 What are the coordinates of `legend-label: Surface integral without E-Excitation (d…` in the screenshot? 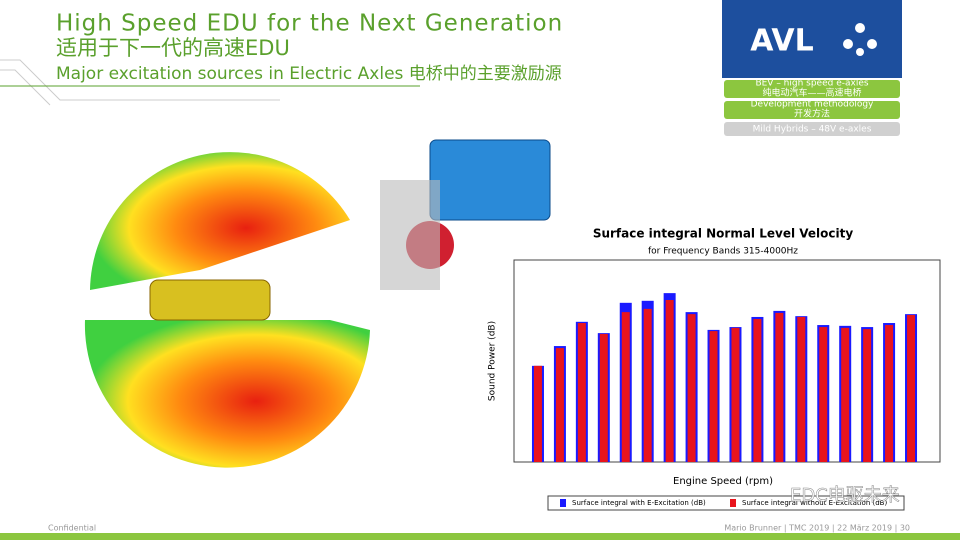 It's located at (814, 503).